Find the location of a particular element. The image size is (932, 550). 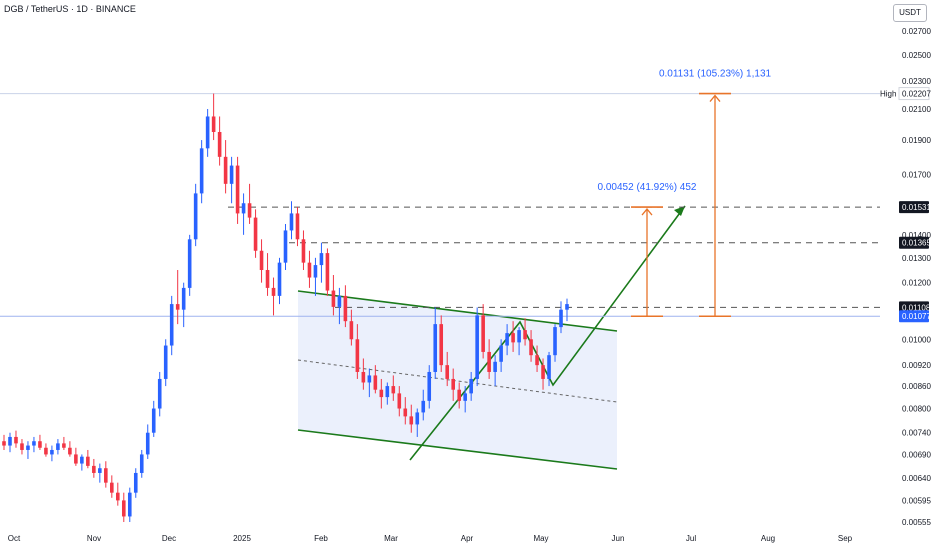

y-tick-label: 0.01300 is located at coordinates (916, 258).